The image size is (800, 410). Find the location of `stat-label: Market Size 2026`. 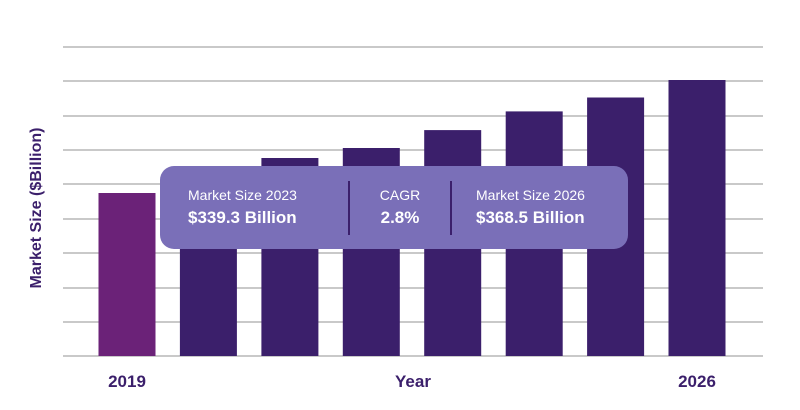

stat-label: Market Size 2026 is located at coordinates (530, 195).